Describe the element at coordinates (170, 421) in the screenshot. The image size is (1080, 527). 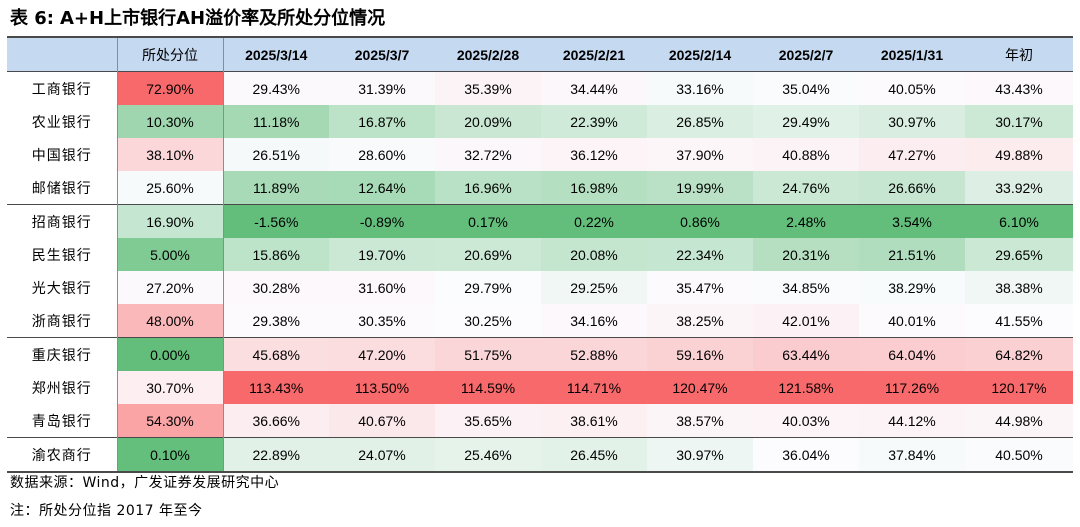
I see `percentile-cell: 54.30%` at that location.